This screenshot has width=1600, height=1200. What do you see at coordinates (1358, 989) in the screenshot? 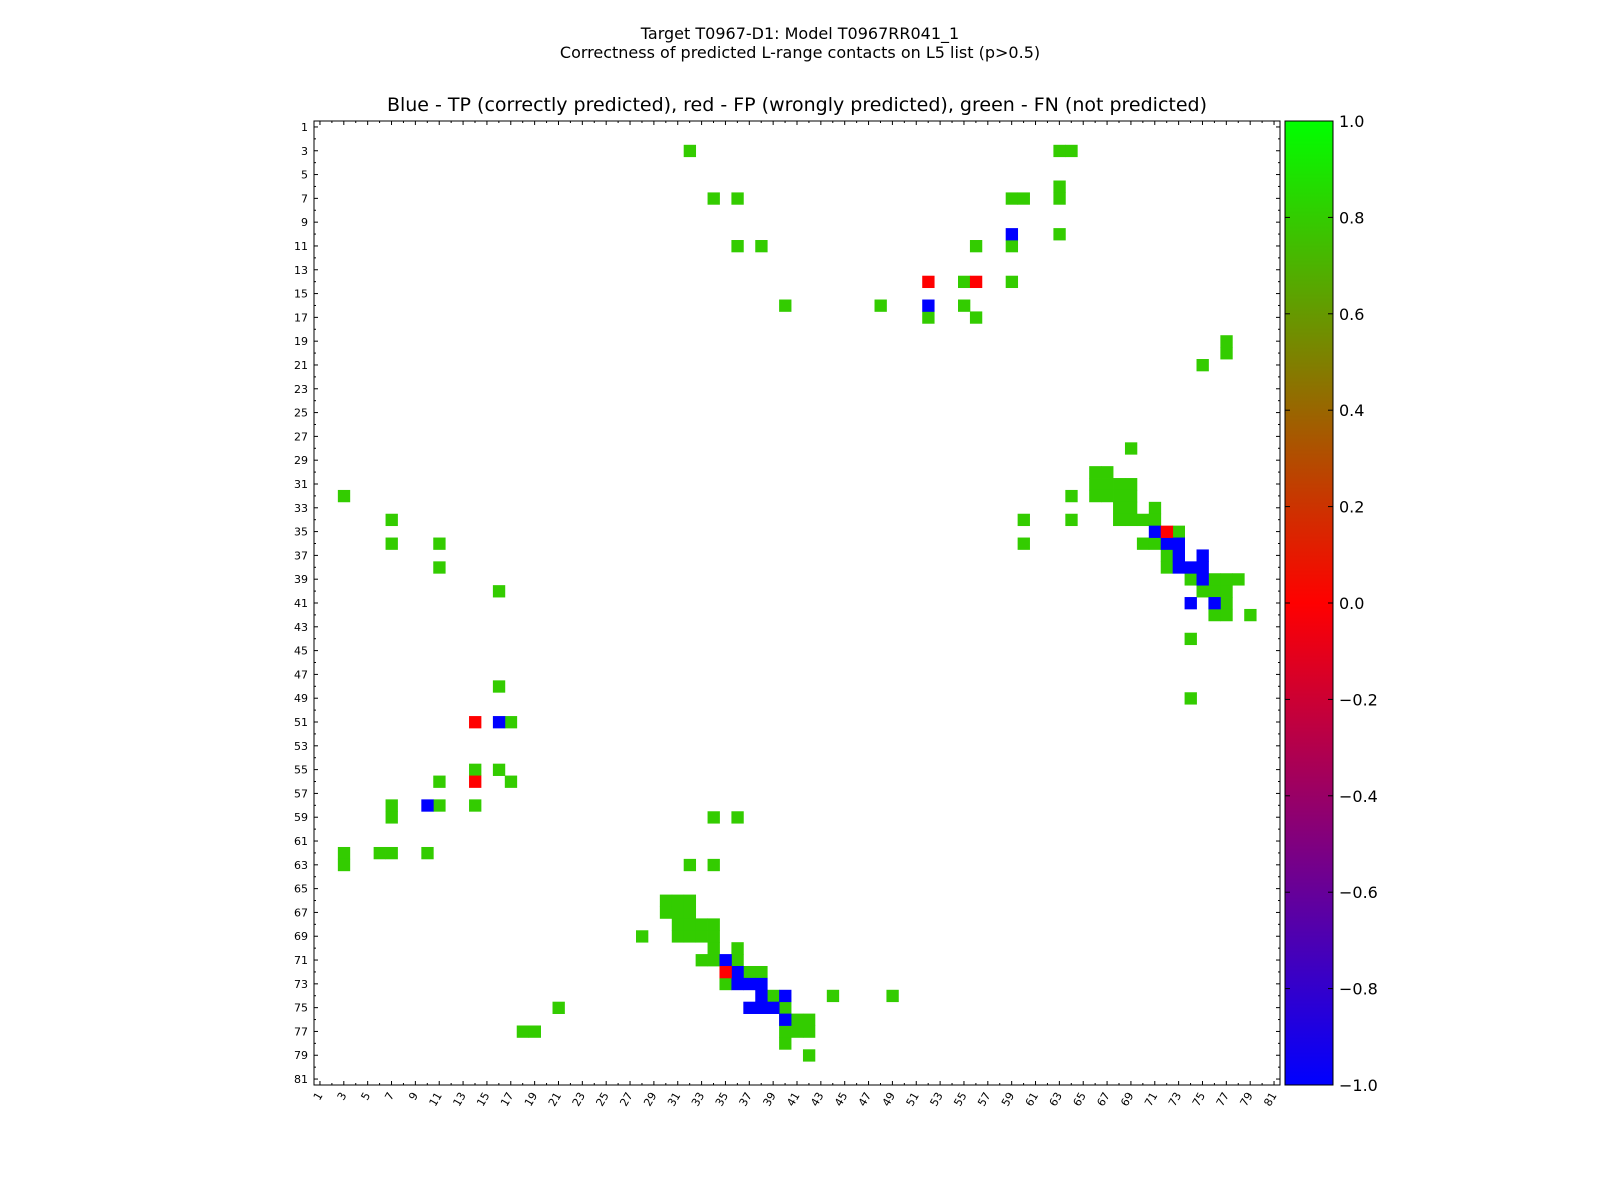
I see `colorbar-tick-label: −0.8` at bounding box center [1358, 989].